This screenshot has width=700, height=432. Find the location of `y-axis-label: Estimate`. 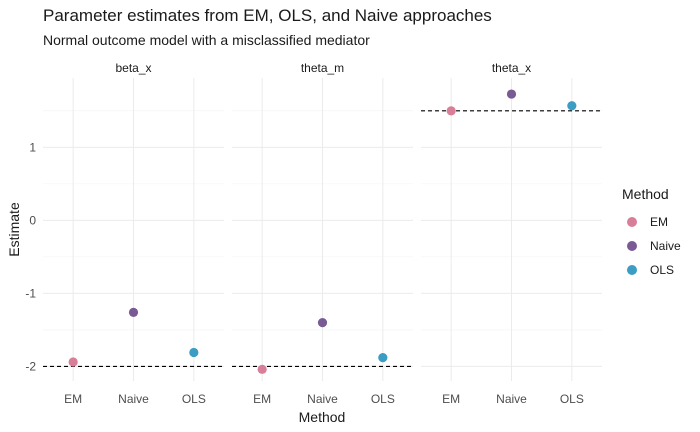

y-axis-label: Estimate is located at coordinates (14, 229).